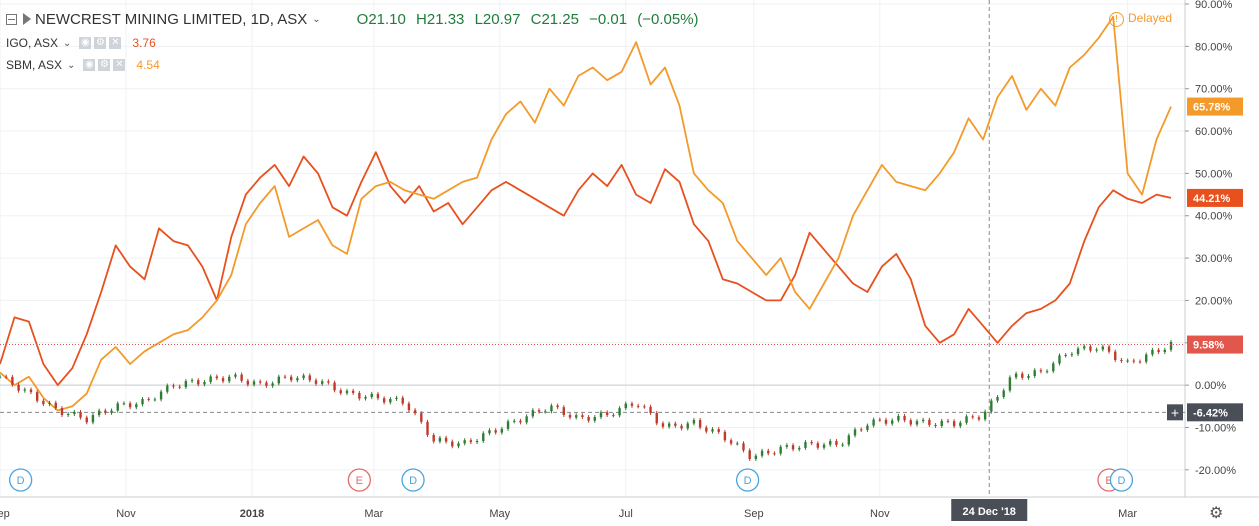 The height and width of the screenshot is (526, 1259). Describe the element at coordinates (499, 514) in the screenshot. I see `x-tick-label: May` at that location.